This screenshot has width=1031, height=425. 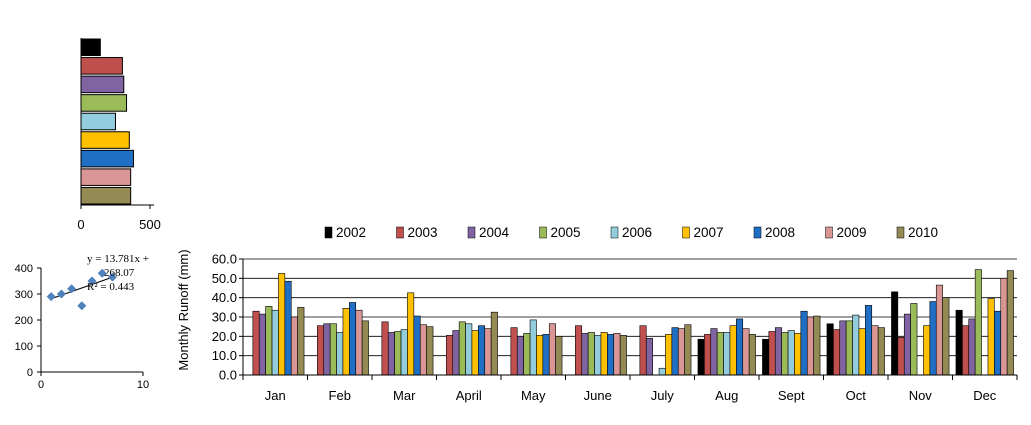 What do you see at coordinates (359, 342) in the screenshot?
I see `bar-2009-Feb` at bounding box center [359, 342].